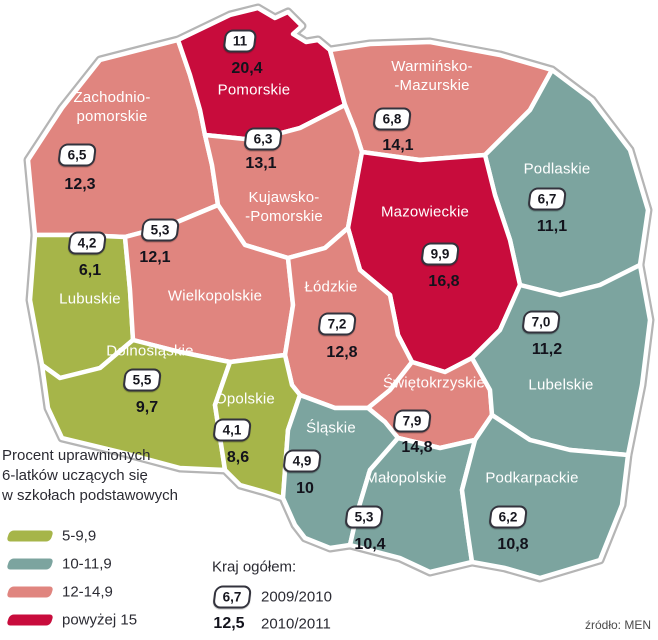  I want to click on region-podlaskie-value: 11,1, so click(552, 226).